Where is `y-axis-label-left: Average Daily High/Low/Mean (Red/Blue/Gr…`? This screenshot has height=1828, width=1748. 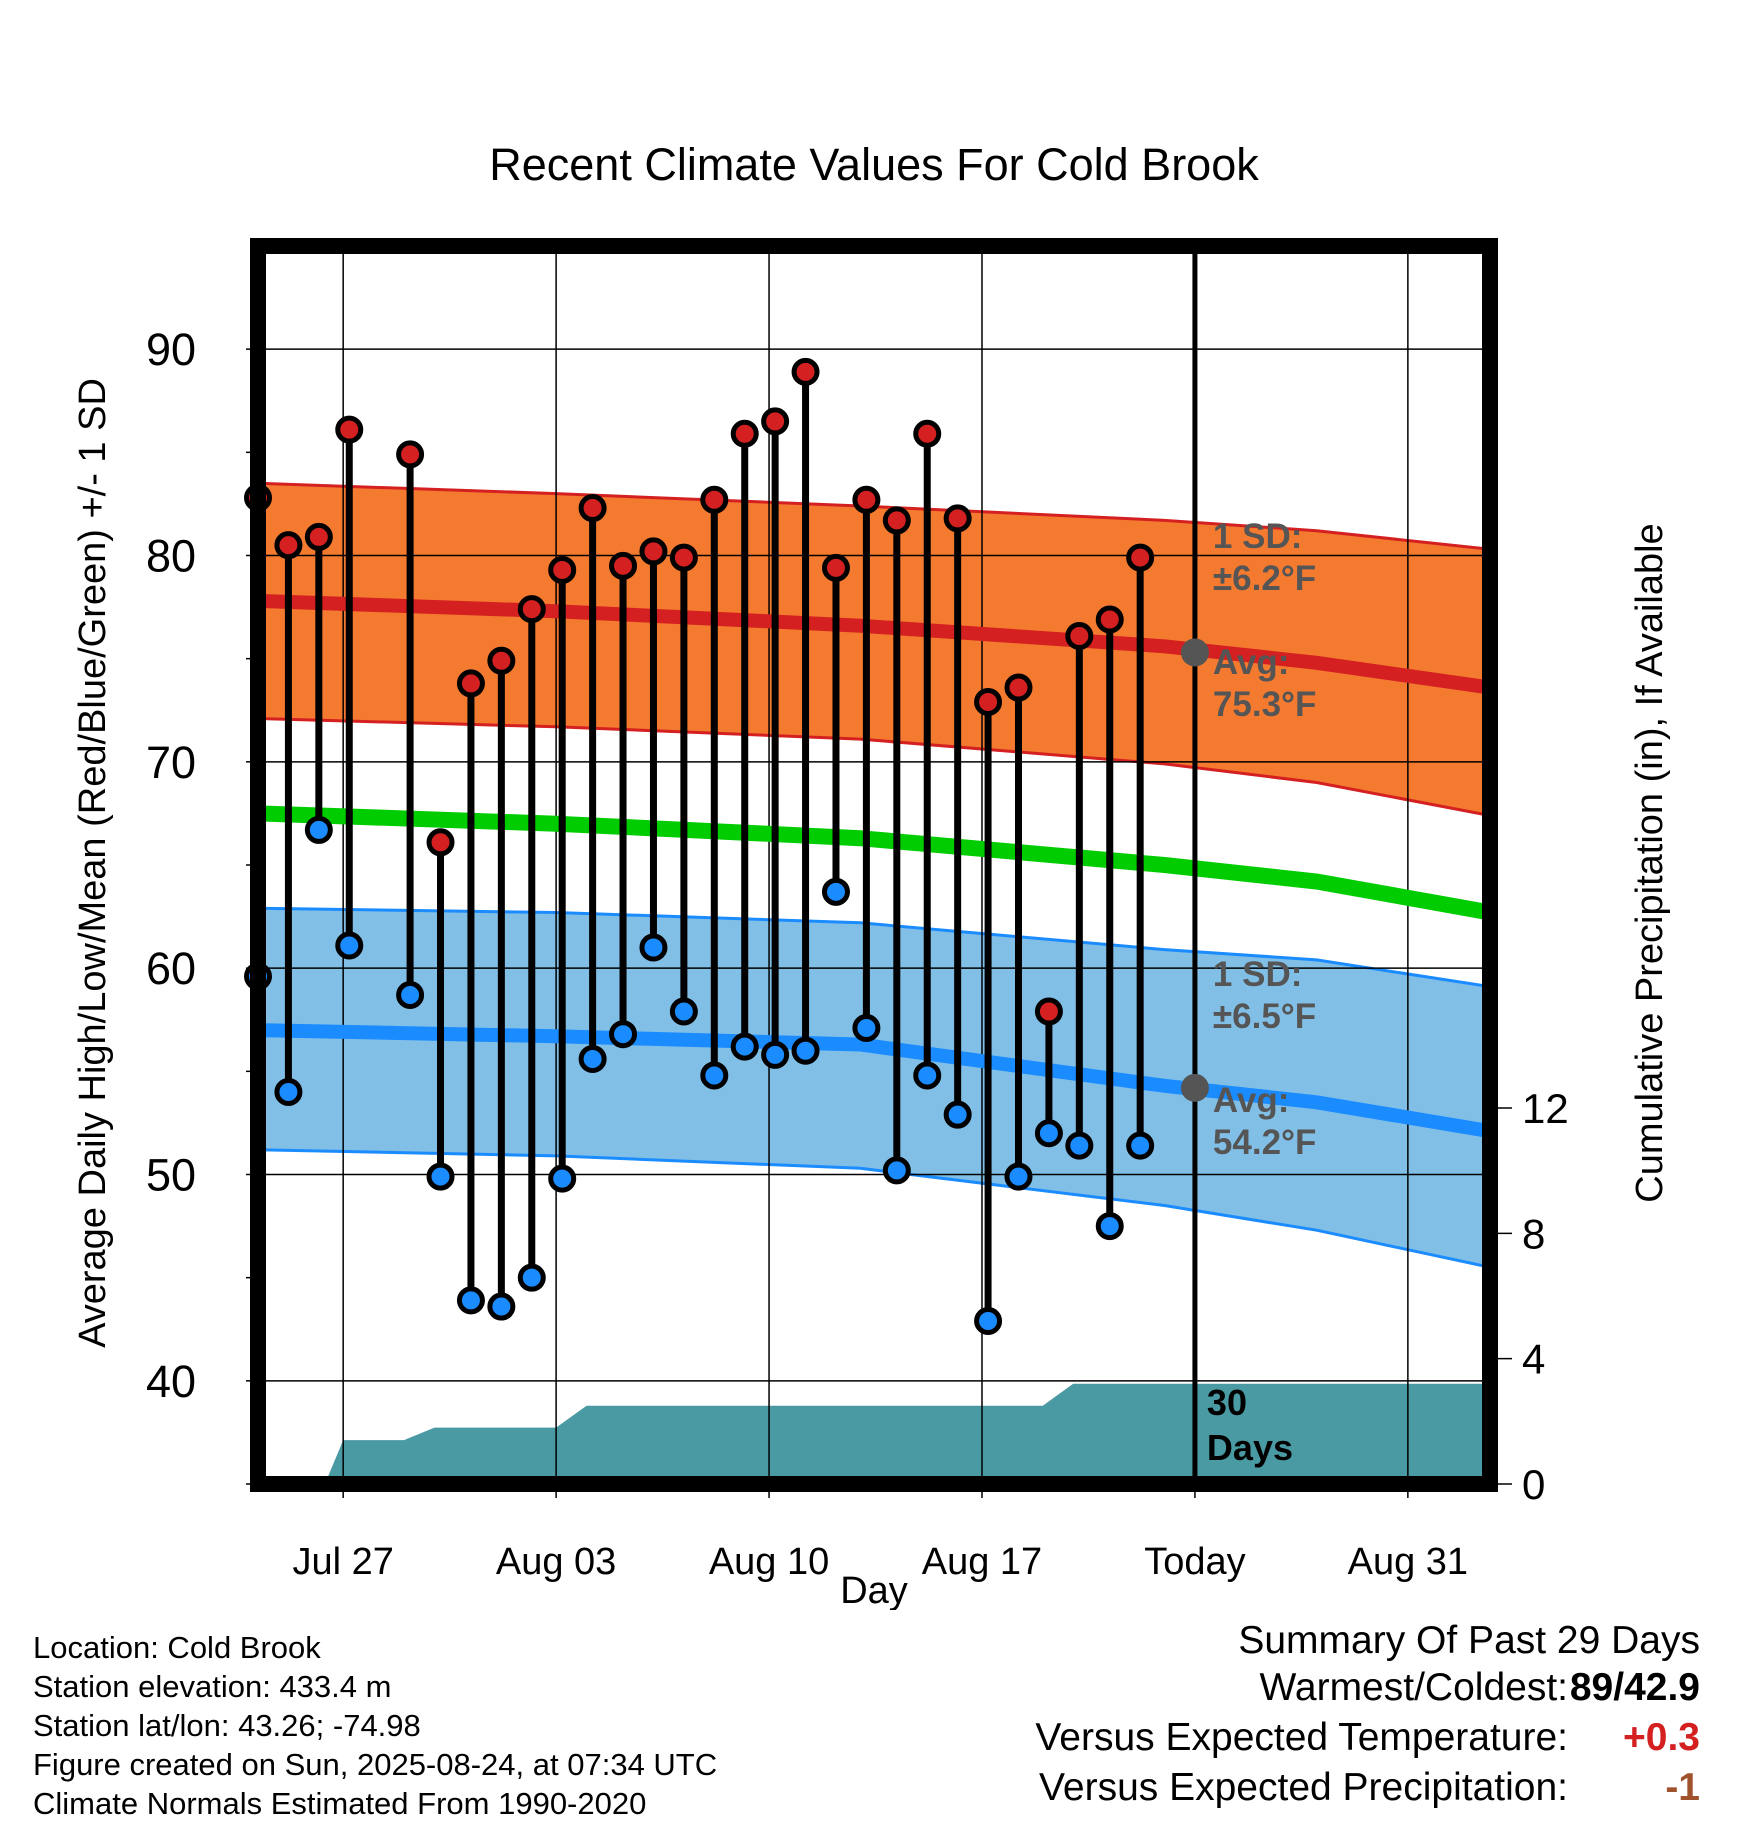 y-axis-label-left: Average Daily High/Low/Mean (Red/Blue/Gr… is located at coordinates (93, 863).